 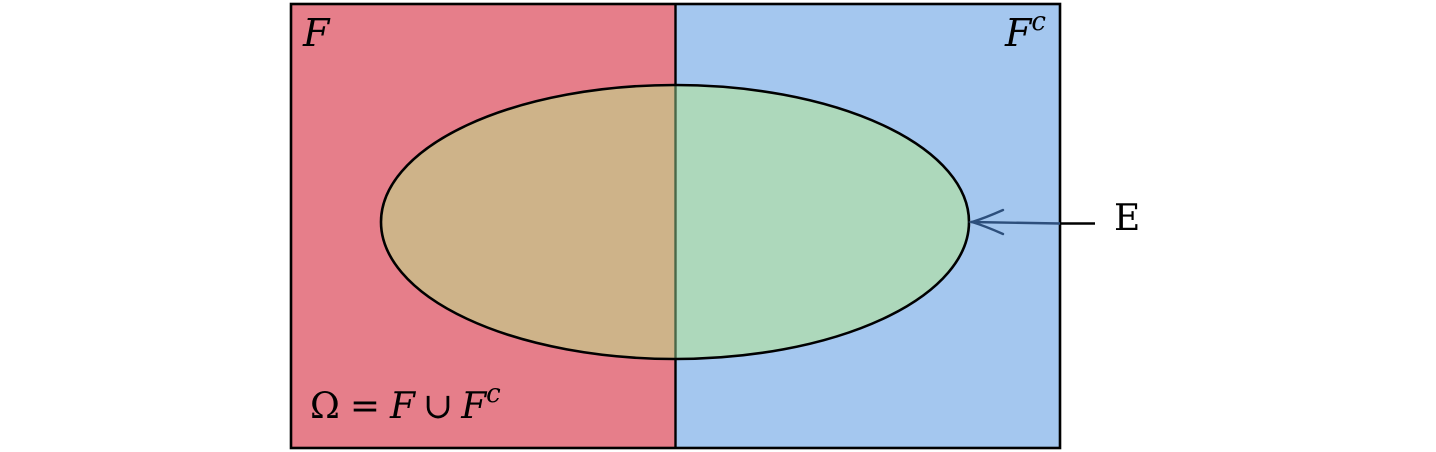 What do you see at coordinates (1015, 222) in the screenshot?
I see `arrow-line-inner` at bounding box center [1015, 222].